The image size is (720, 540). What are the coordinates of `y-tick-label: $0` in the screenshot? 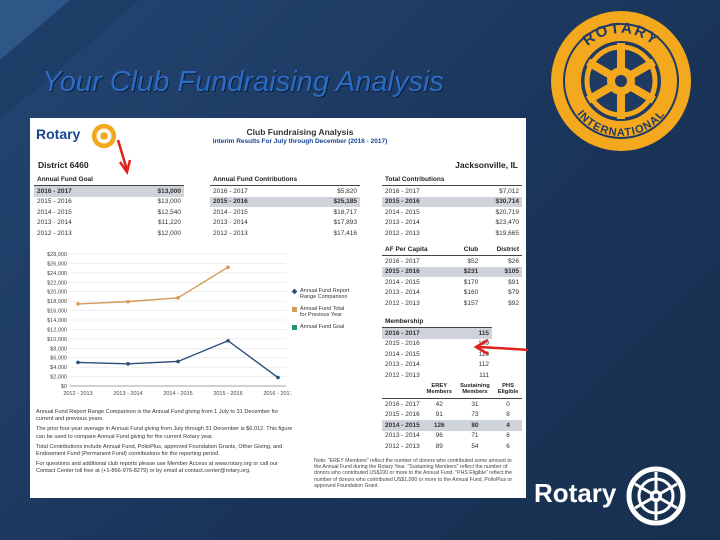 It's located at (64, 387).